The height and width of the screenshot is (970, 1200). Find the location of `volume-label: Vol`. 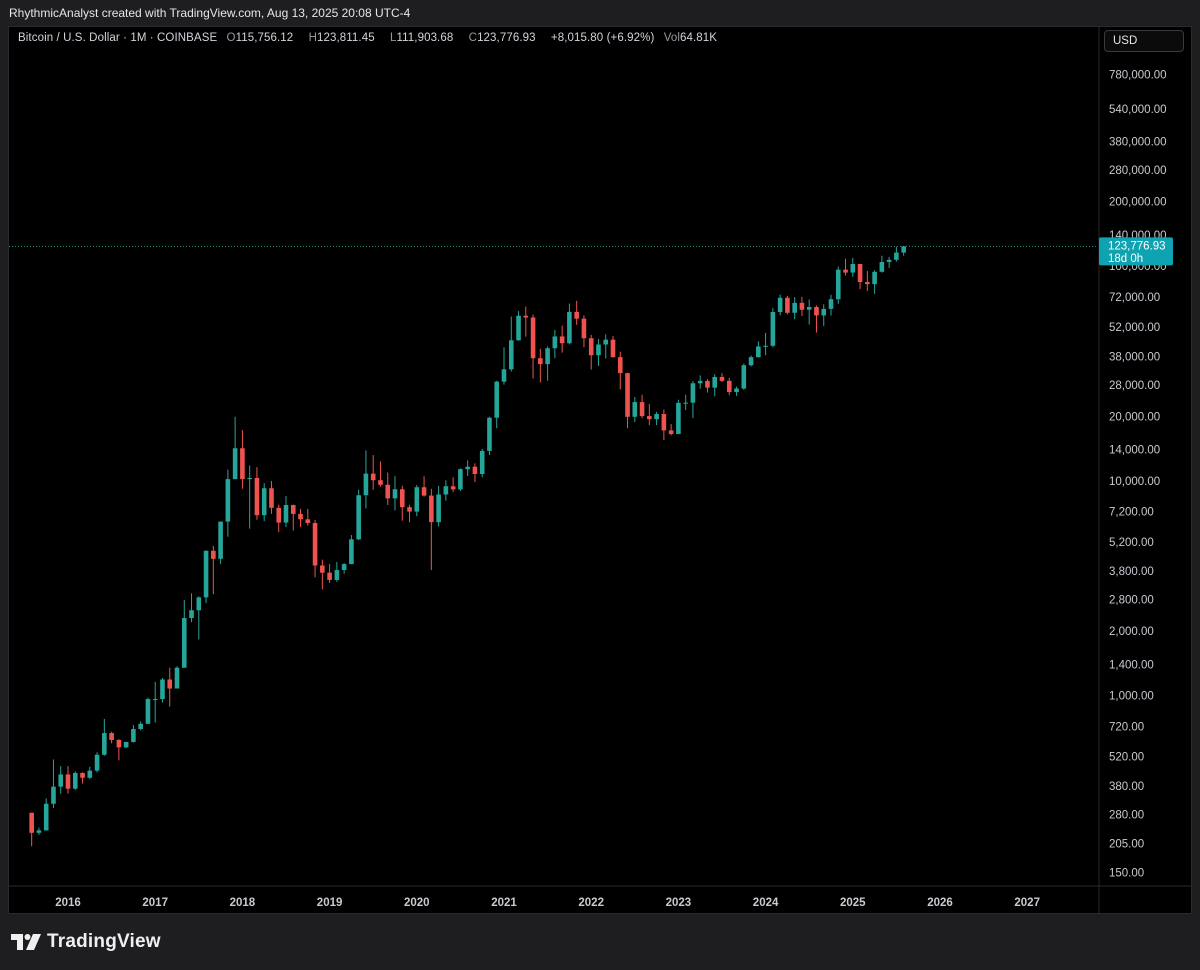

volume-label: Vol is located at coordinates (671, 38).